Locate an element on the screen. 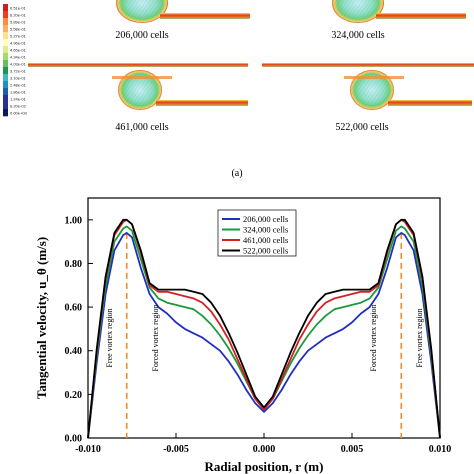 This screenshot has width=474, height=474. x-tick-label: 0.000 is located at coordinates (264, 449).